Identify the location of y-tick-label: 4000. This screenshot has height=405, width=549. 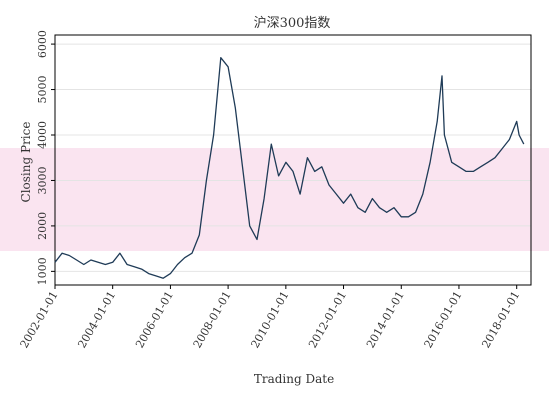
(42, 135).